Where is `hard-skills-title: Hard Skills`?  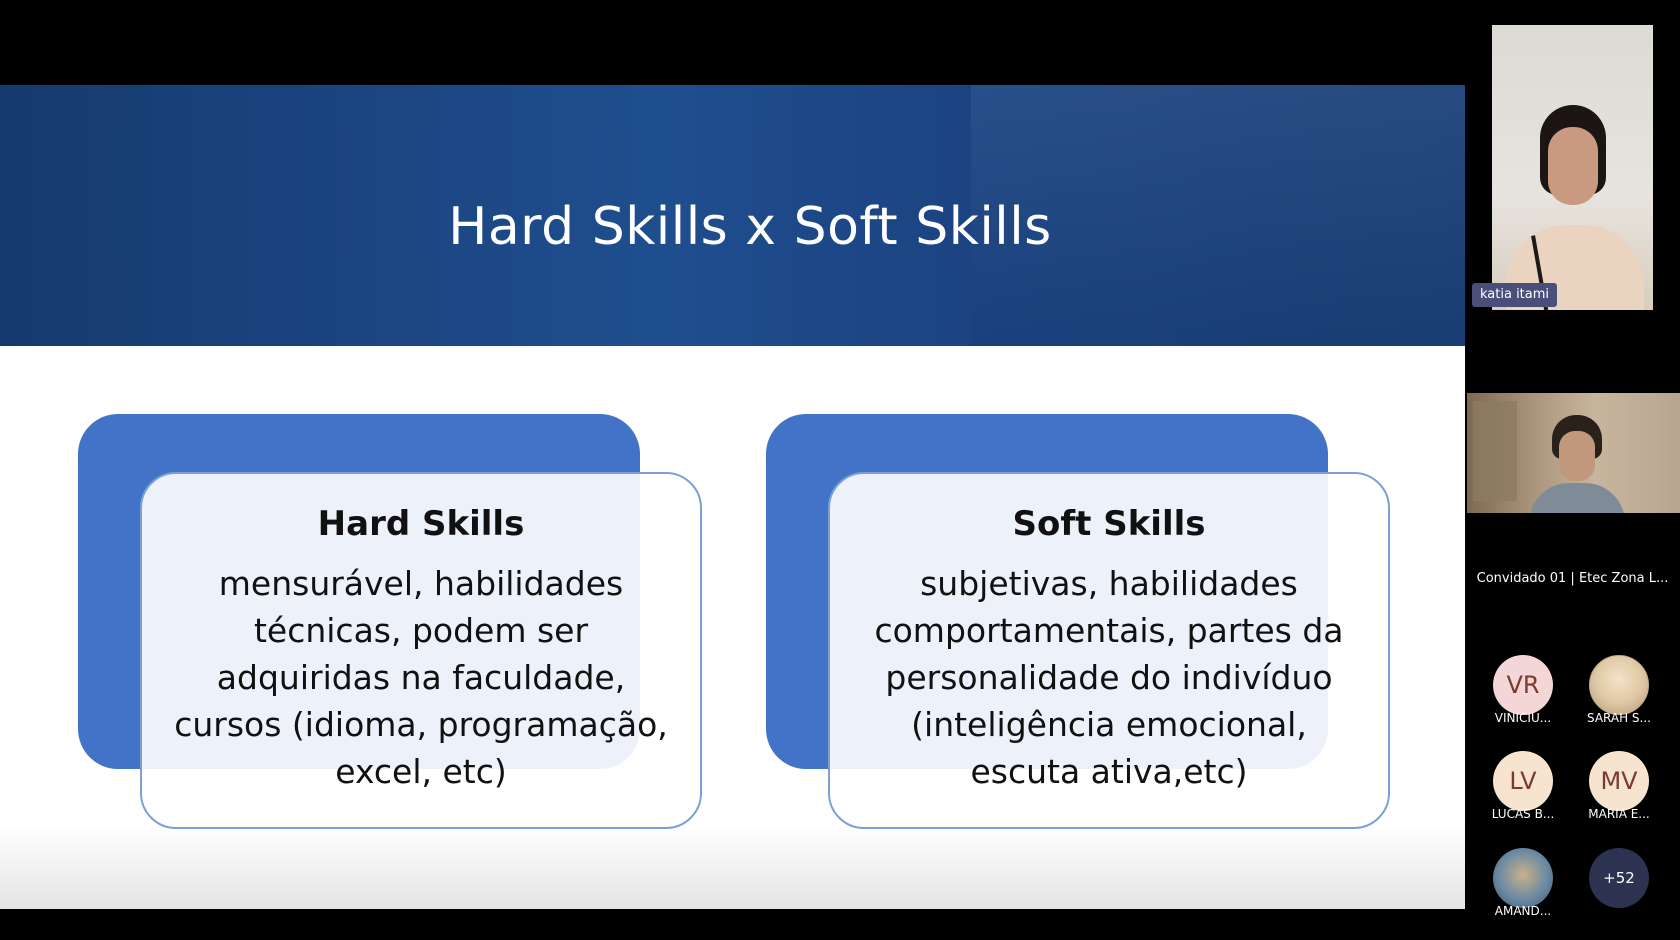
hard-skills-title: Hard Skills is located at coordinates (421, 524).